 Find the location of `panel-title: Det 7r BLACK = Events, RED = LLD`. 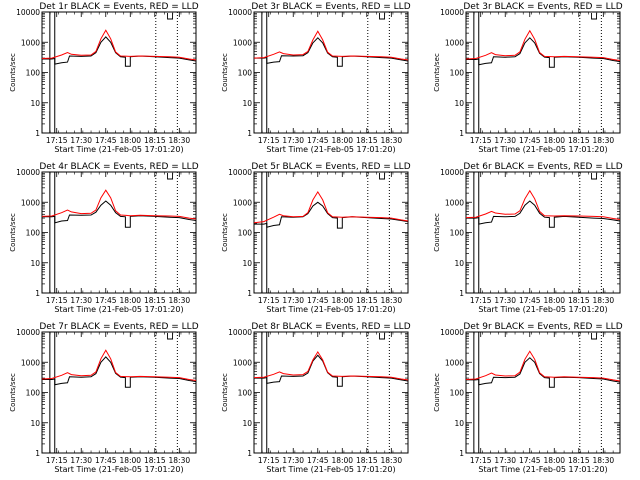

panel-title: Det 7r BLACK = Events, RED = LLD is located at coordinates (118, 327).